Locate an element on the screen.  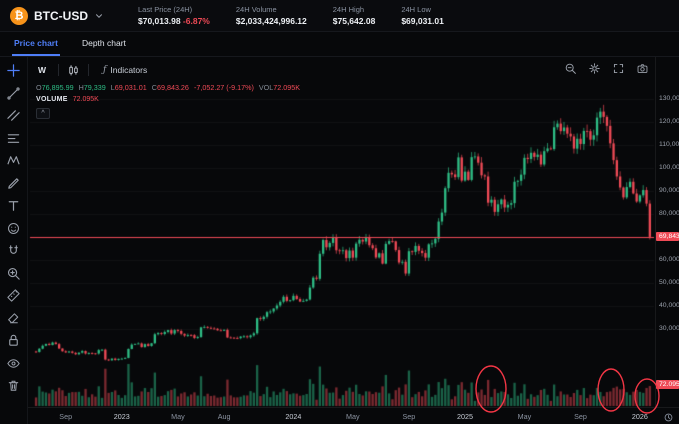
stat-label: Last Price (24H) is located at coordinates (165, 9).